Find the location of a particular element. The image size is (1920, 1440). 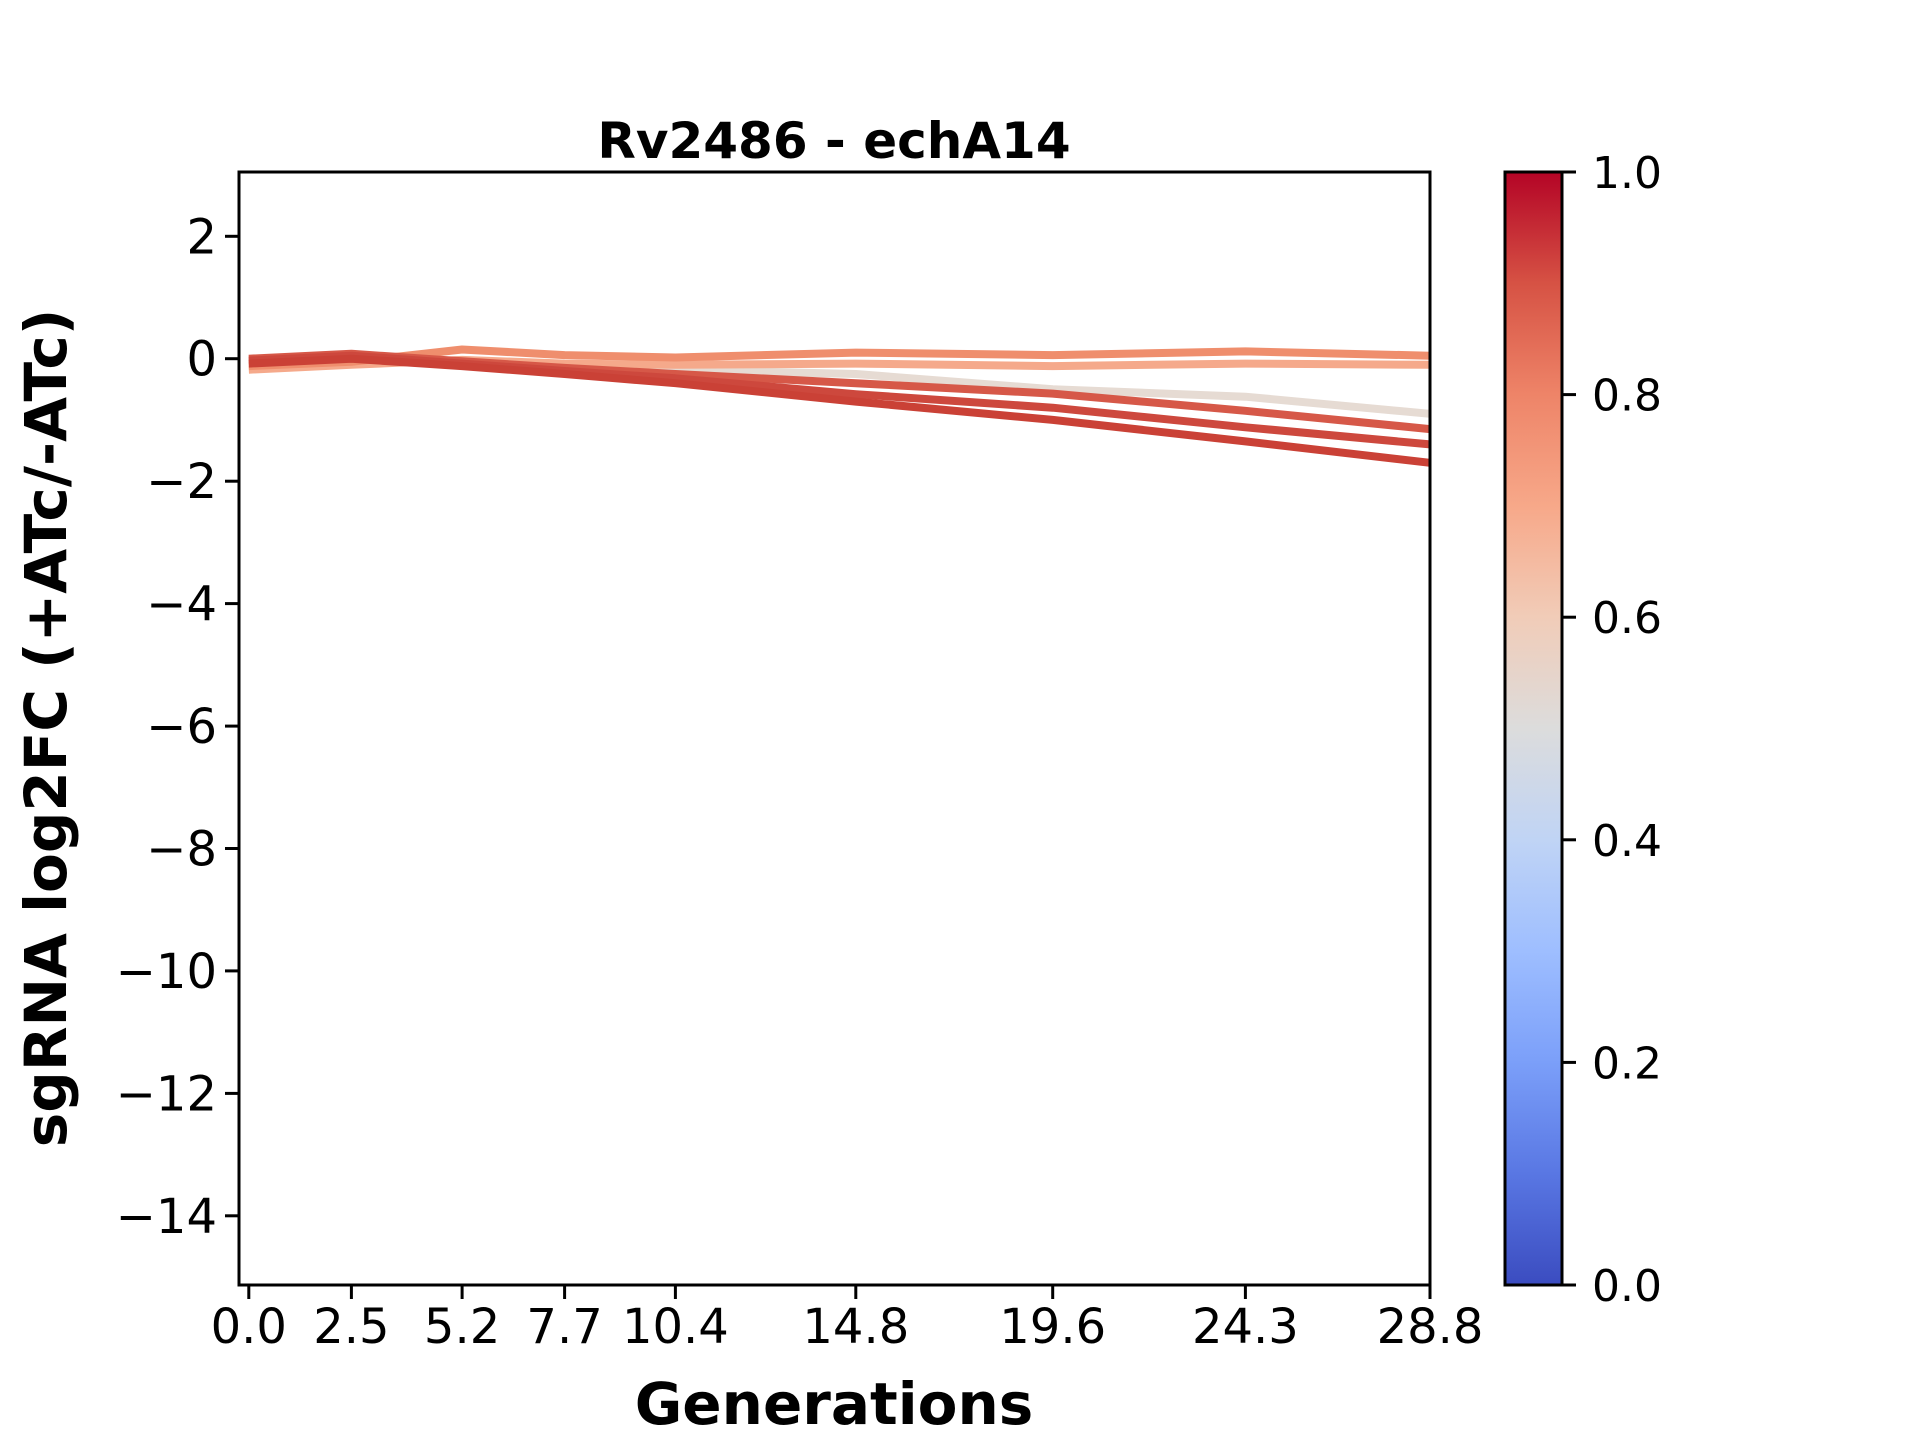

y-tick-label: −4 is located at coordinates (181, 605).